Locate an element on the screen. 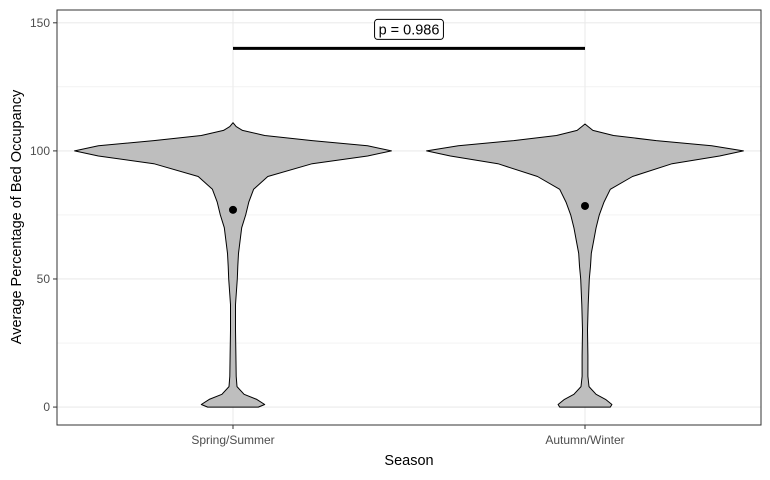  mean-layer is located at coordinates (409, 207).